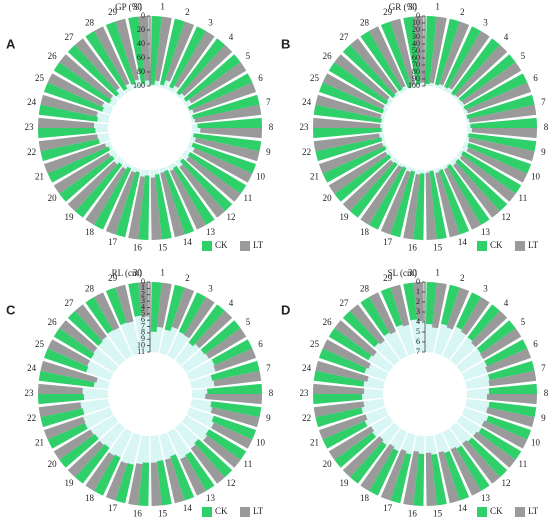 The image size is (550, 529). What do you see at coordinates (416, 71) in the screenshot?
I see `y-tick-label: 80` at bounding box center [416, 71].